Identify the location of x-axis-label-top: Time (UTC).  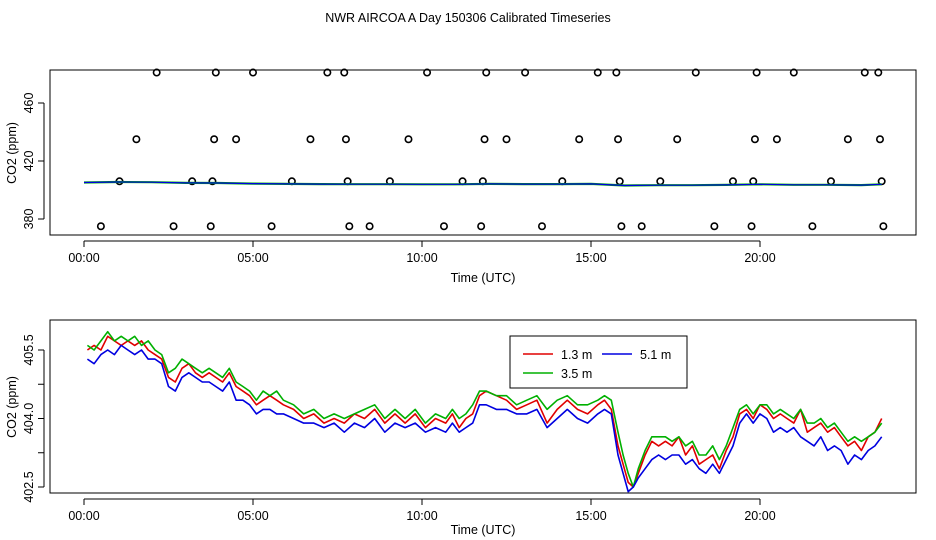
(483, 278).